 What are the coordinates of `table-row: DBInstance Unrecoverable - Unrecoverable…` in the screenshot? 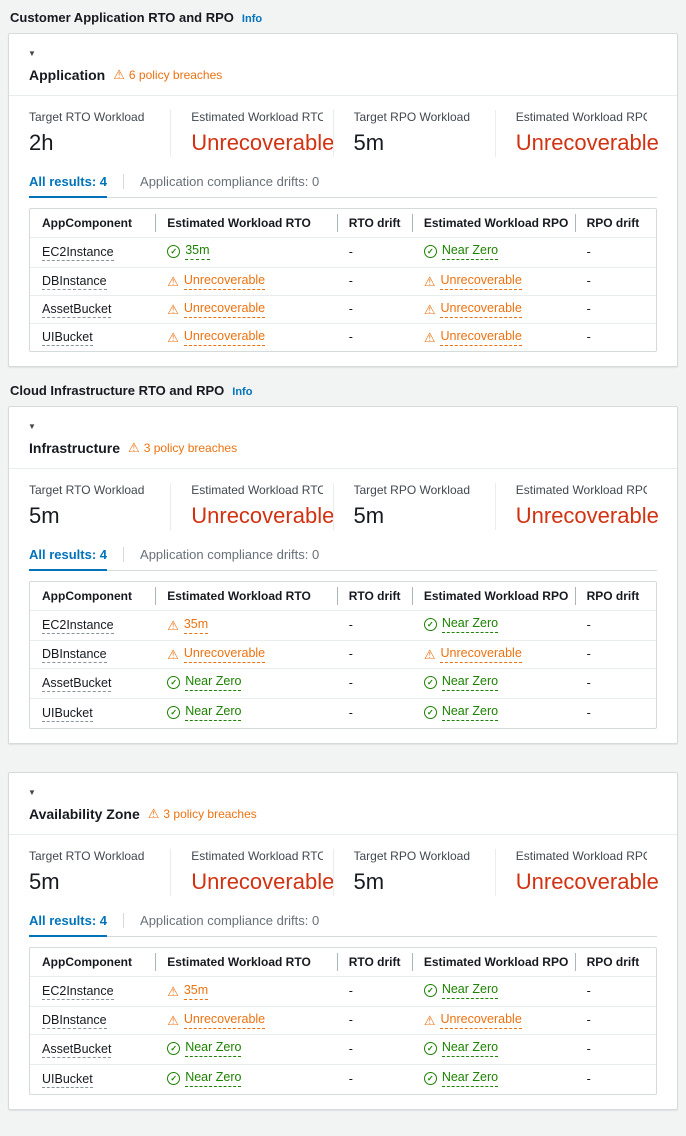 It's located at (343, 1020).